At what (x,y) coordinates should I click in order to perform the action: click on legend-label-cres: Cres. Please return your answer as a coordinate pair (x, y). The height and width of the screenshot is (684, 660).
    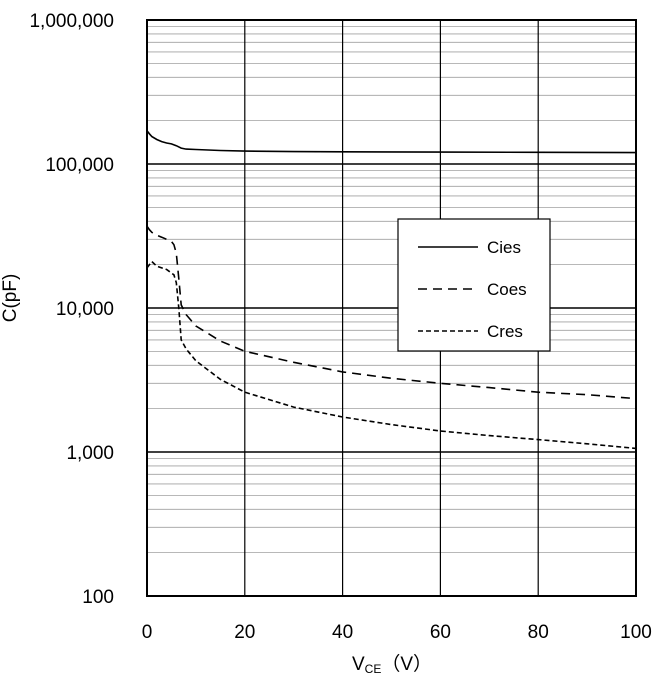
    Looking at the image, I should click on (505, 331).